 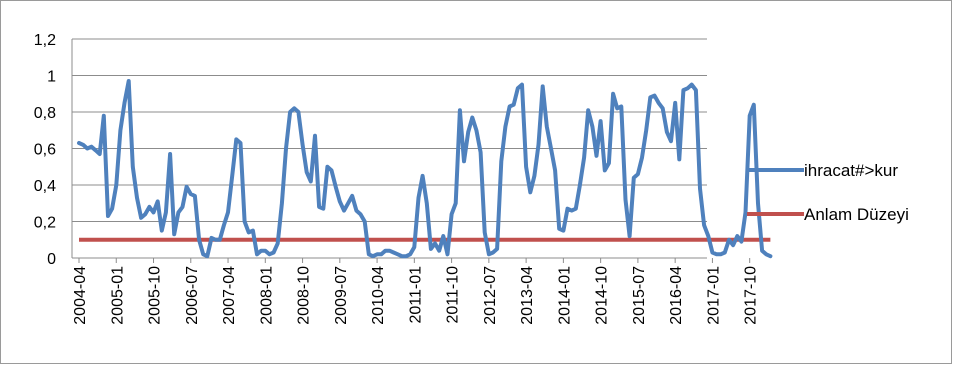 What do you see at coordinates (602, 295) in the screenshot?
I see `x-tick-label: 2014-10` at bounding box center [602, 295].